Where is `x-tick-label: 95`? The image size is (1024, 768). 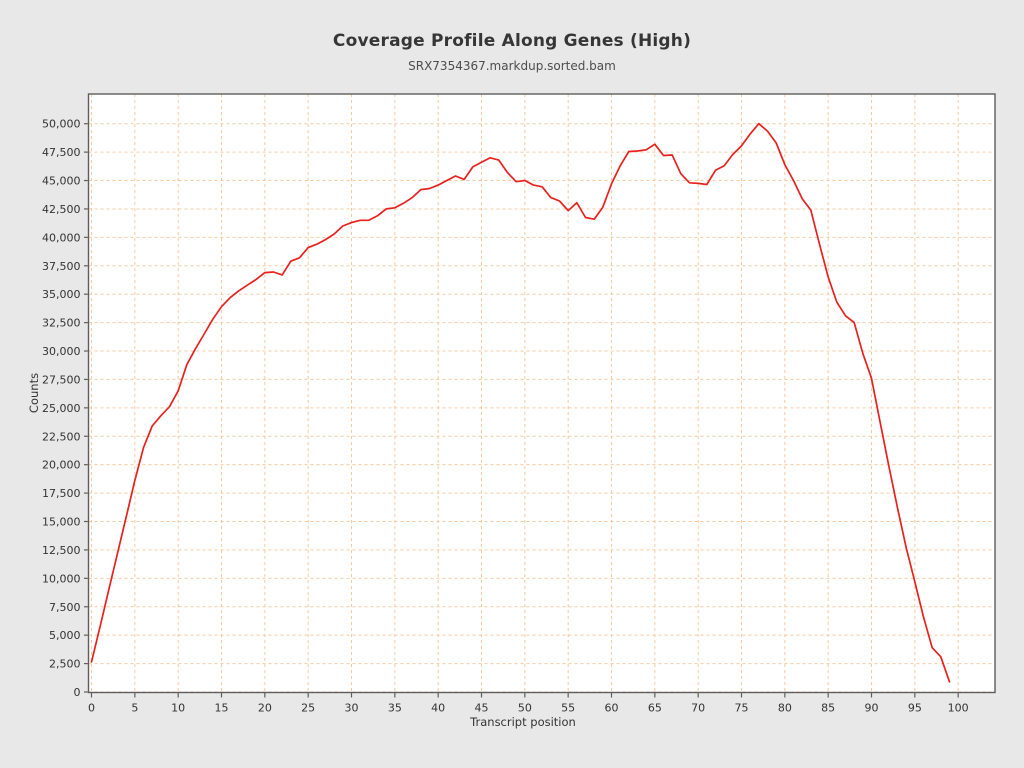 x-tick-label: 95 is located at coordinates (915, 708).